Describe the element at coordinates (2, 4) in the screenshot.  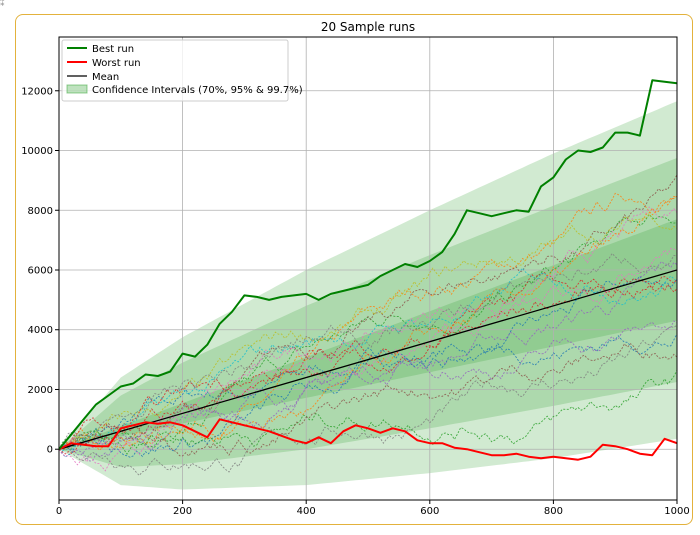
I see `corner-glyph: ⁑` at that location.